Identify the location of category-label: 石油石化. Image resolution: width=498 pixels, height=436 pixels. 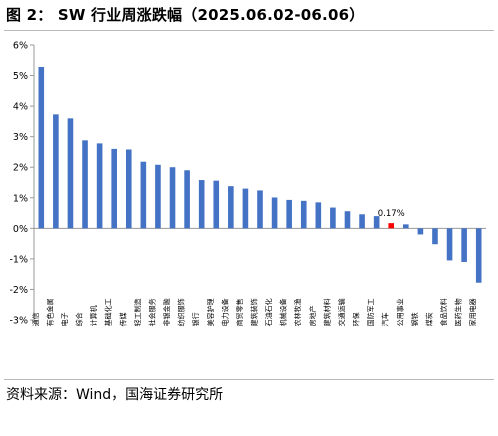
(268, 312).